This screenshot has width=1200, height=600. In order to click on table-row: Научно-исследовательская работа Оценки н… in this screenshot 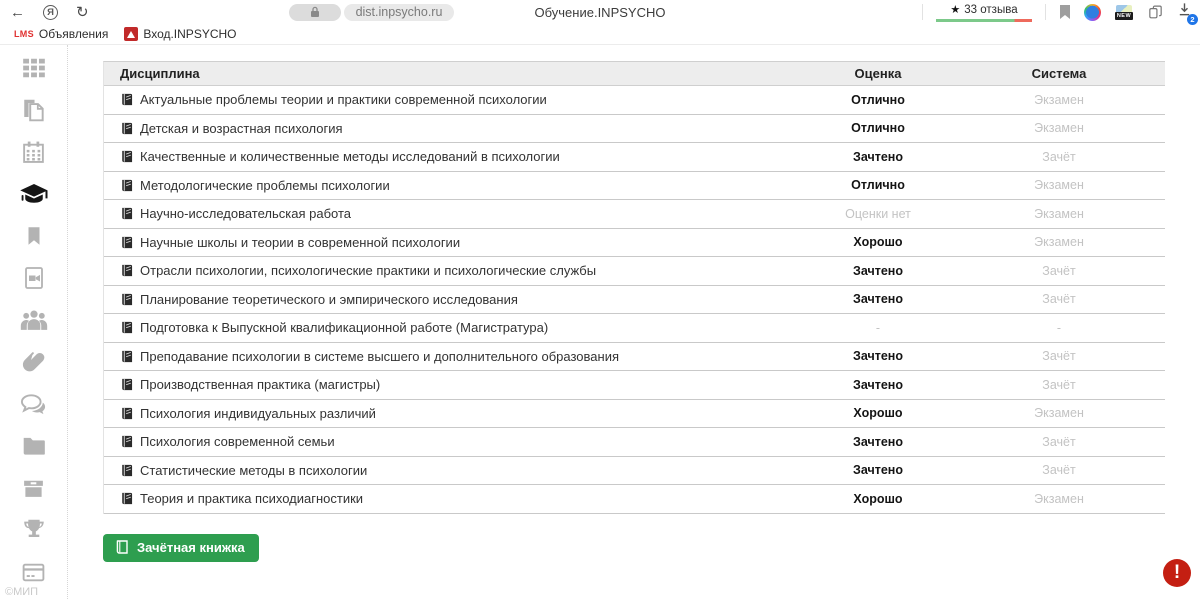, I will do `click(634, 214)`.